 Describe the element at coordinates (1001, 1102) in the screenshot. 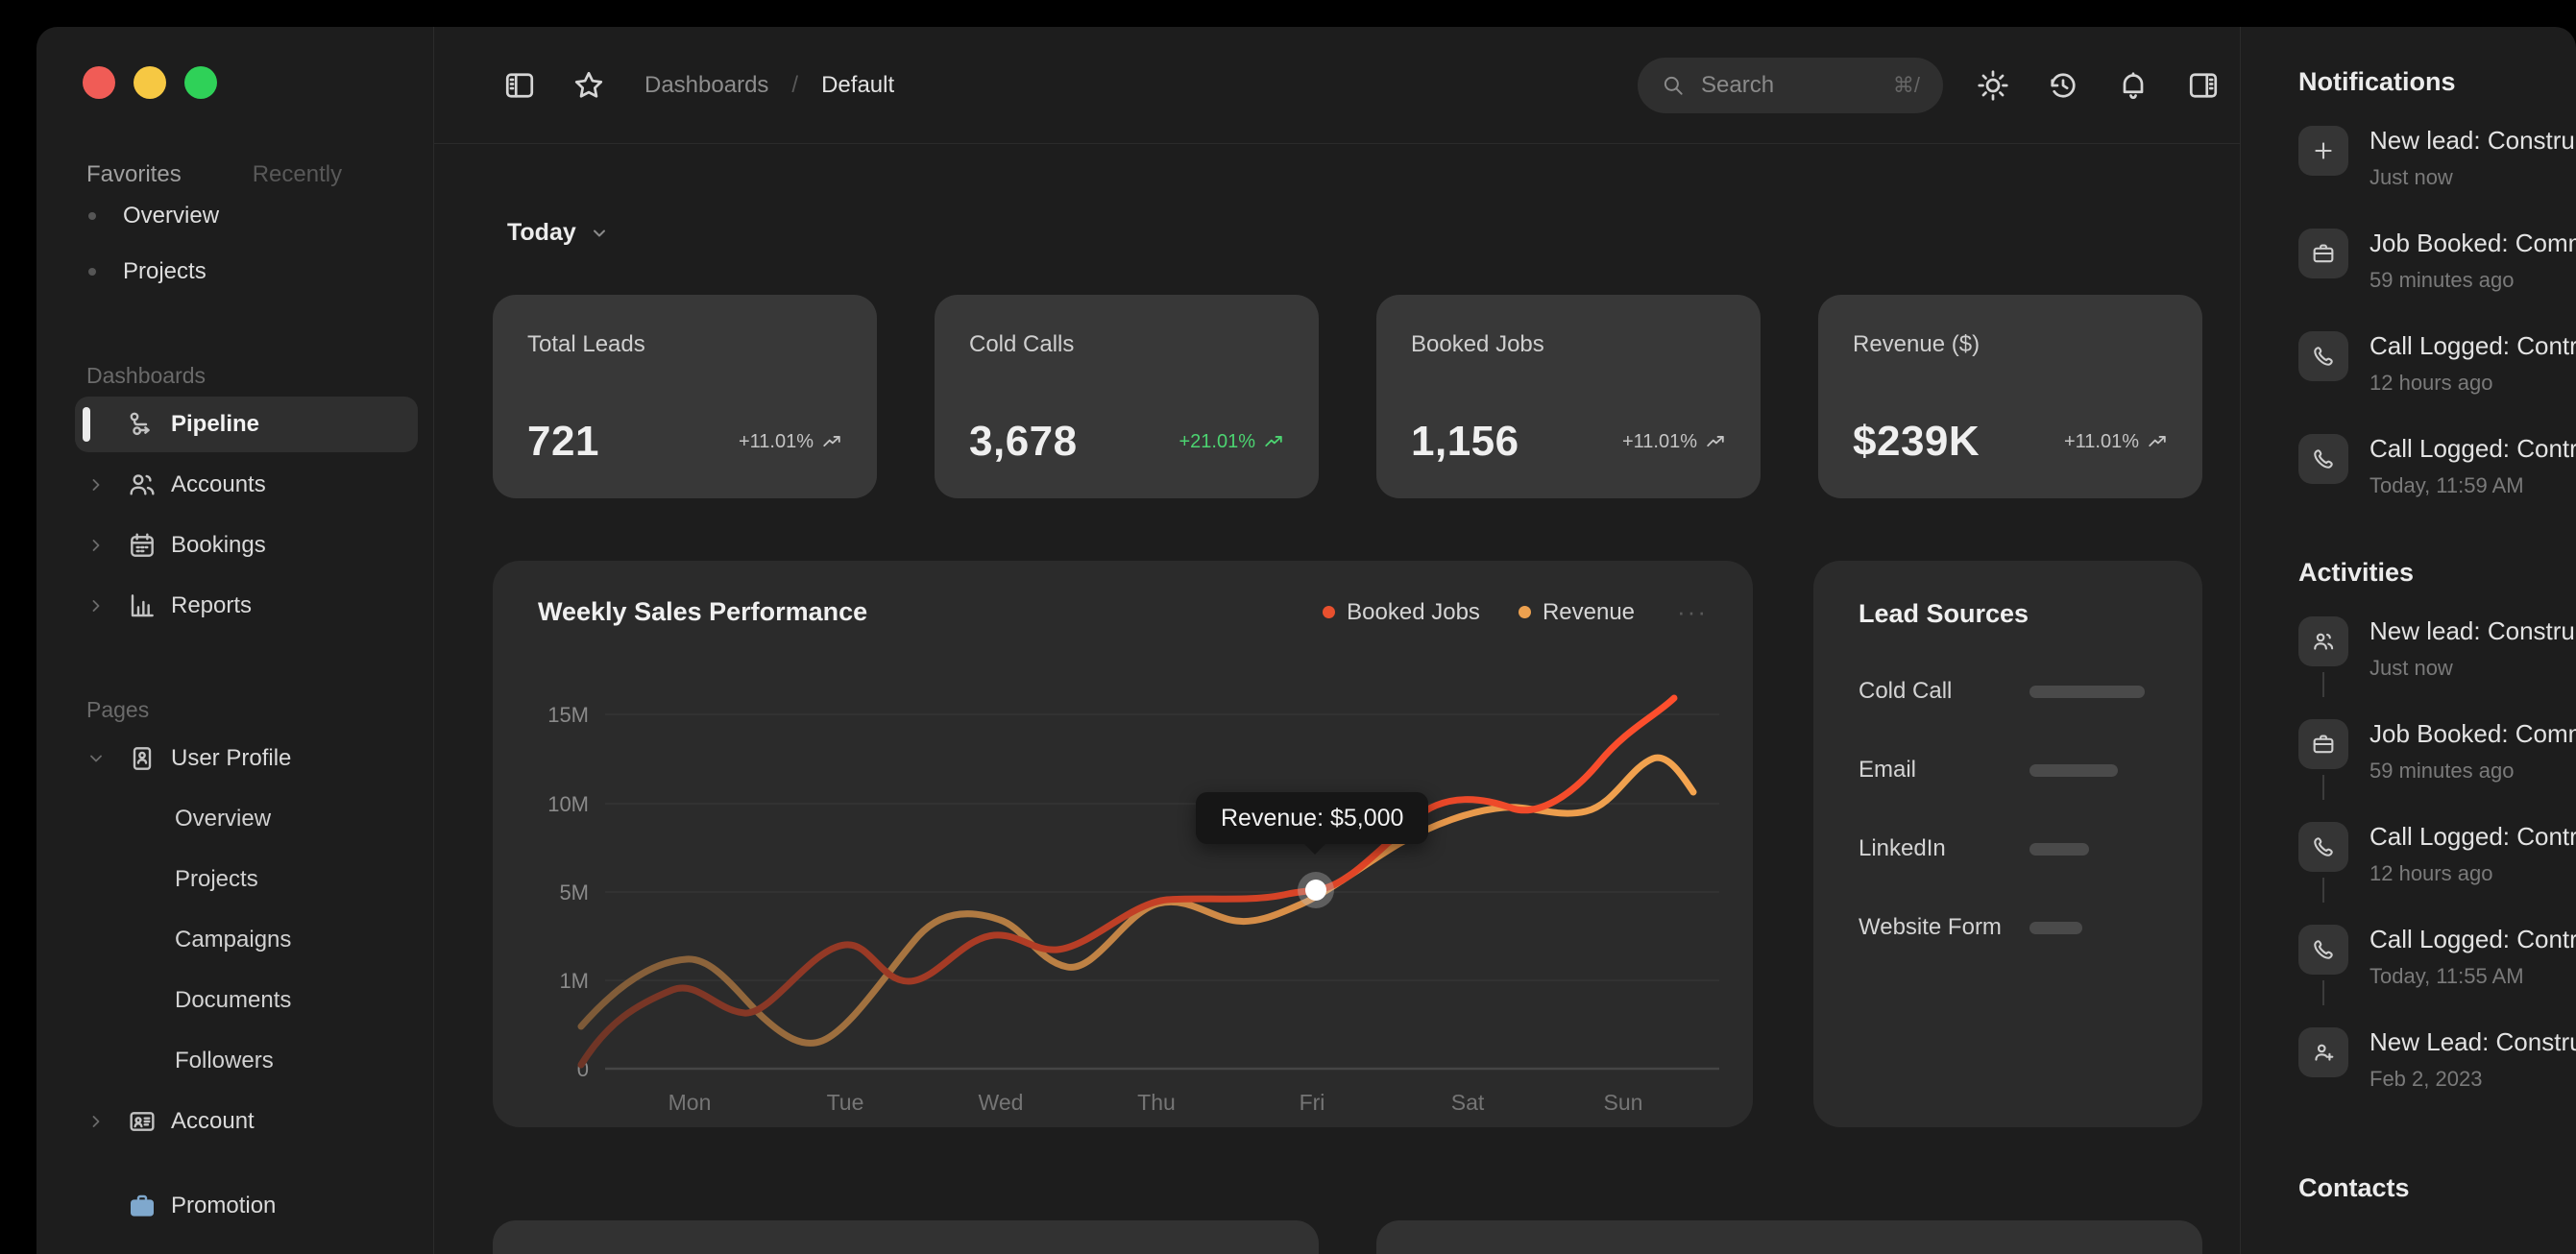

I see `svg-text: Wed` at that location.